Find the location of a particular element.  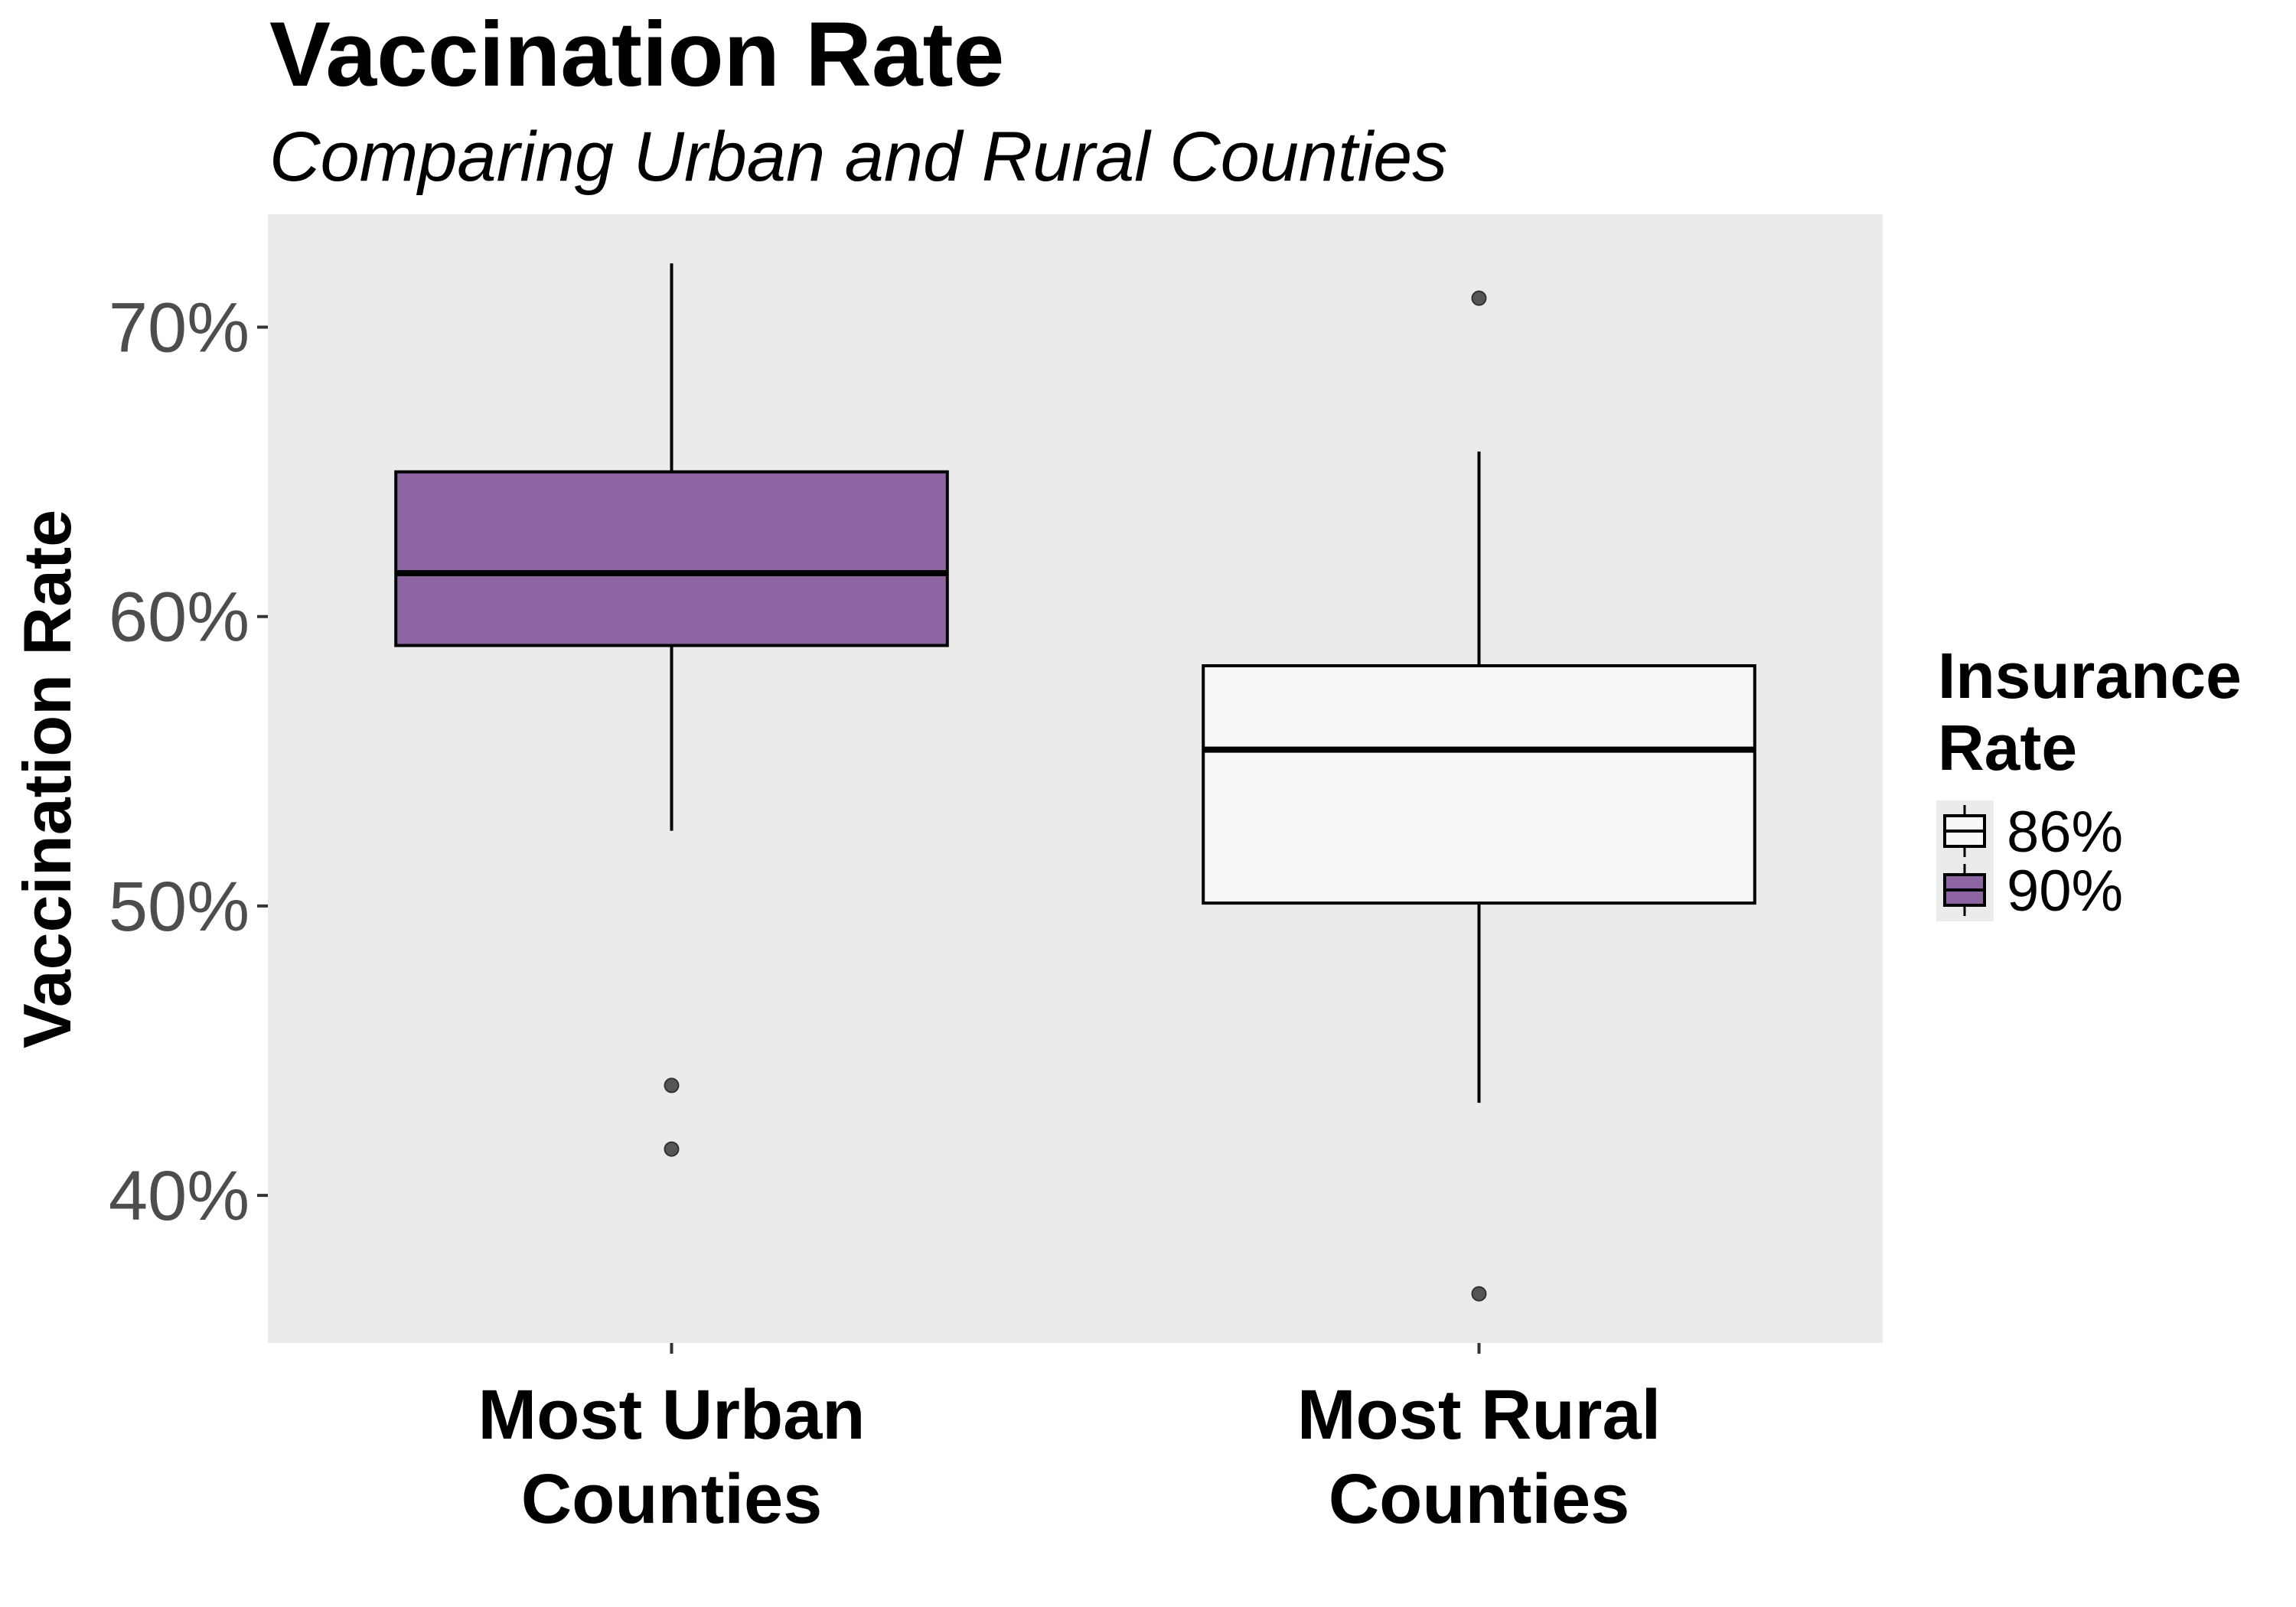

legend-label: 90% is located at coordinates (2065, 891).